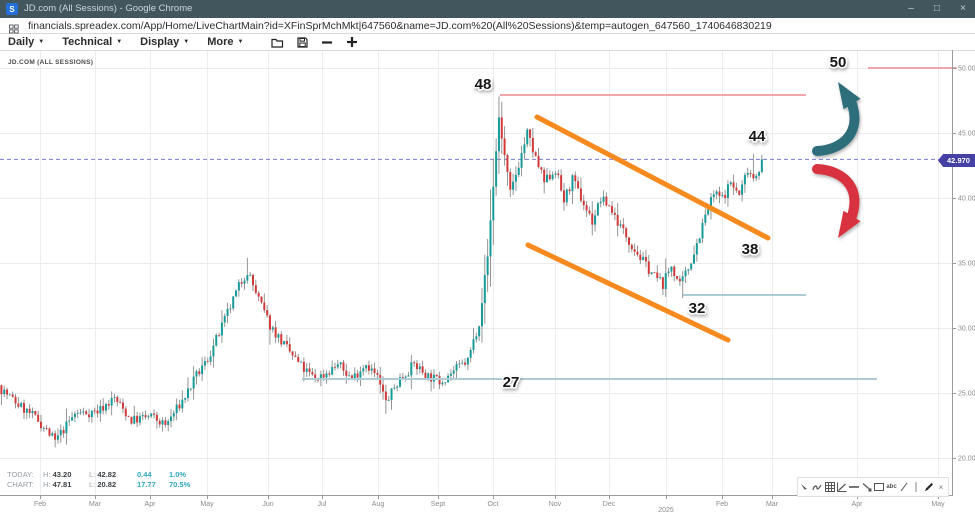  Describe the element at coordinates (144, 474) in the screenshot. I see `today-change-value: 0.44` at that location.